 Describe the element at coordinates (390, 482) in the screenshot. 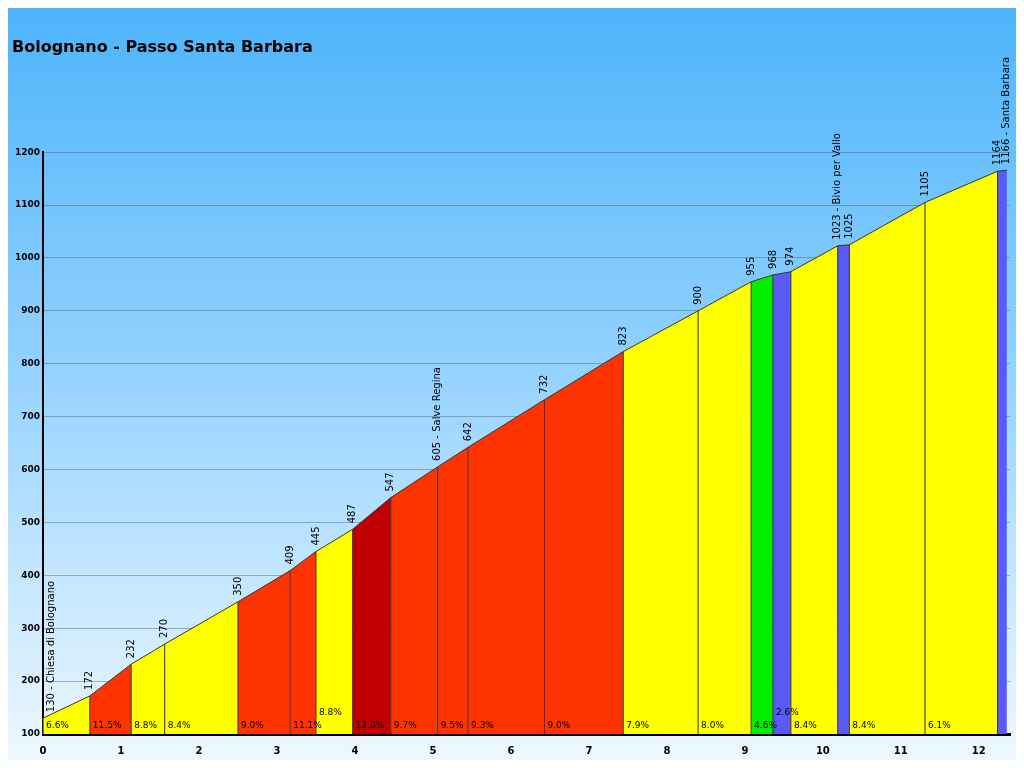

I see `data-label: 547` at that location.